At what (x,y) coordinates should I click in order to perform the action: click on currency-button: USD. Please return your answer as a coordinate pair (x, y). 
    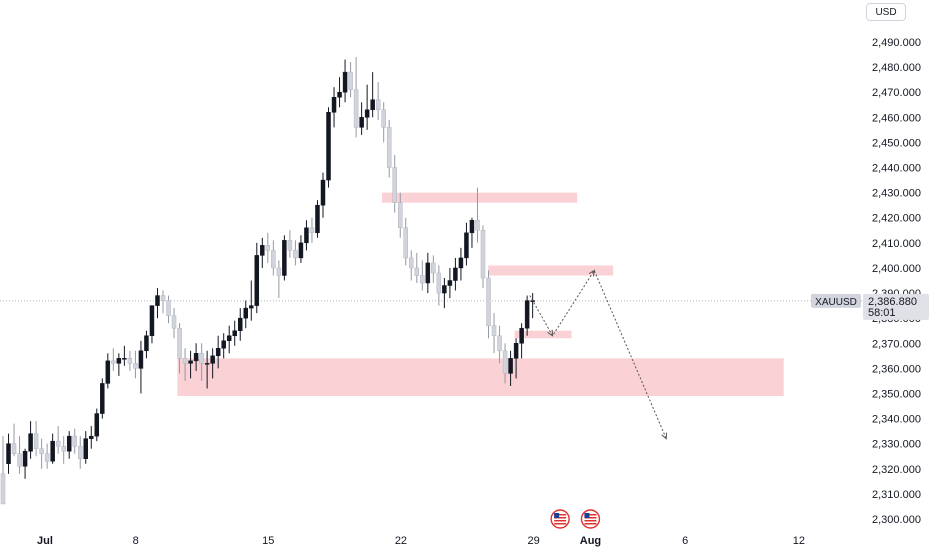
    Looking at the image, I should click on (886, 12).